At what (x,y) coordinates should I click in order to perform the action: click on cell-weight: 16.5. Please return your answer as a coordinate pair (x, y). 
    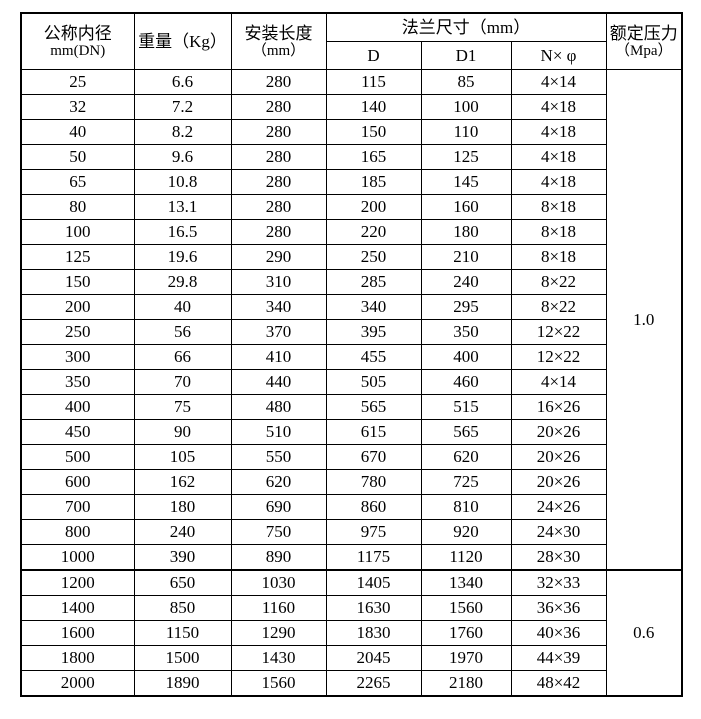
    Looking at the image, I should click on (182, 232).